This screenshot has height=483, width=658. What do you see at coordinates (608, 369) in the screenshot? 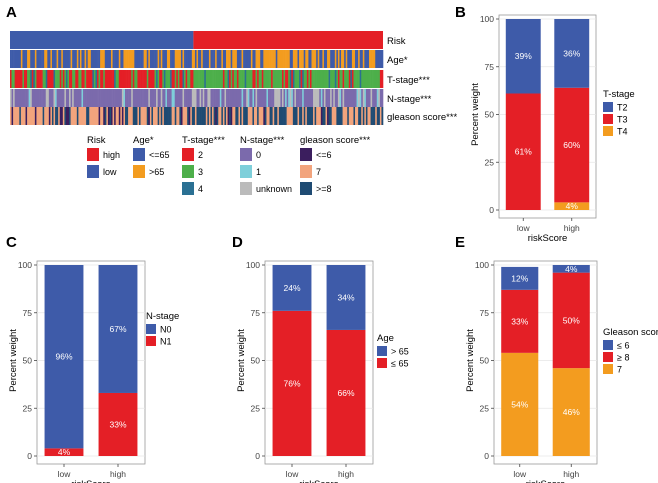
I see `legend-swatch` at bounding box center [608, 369].